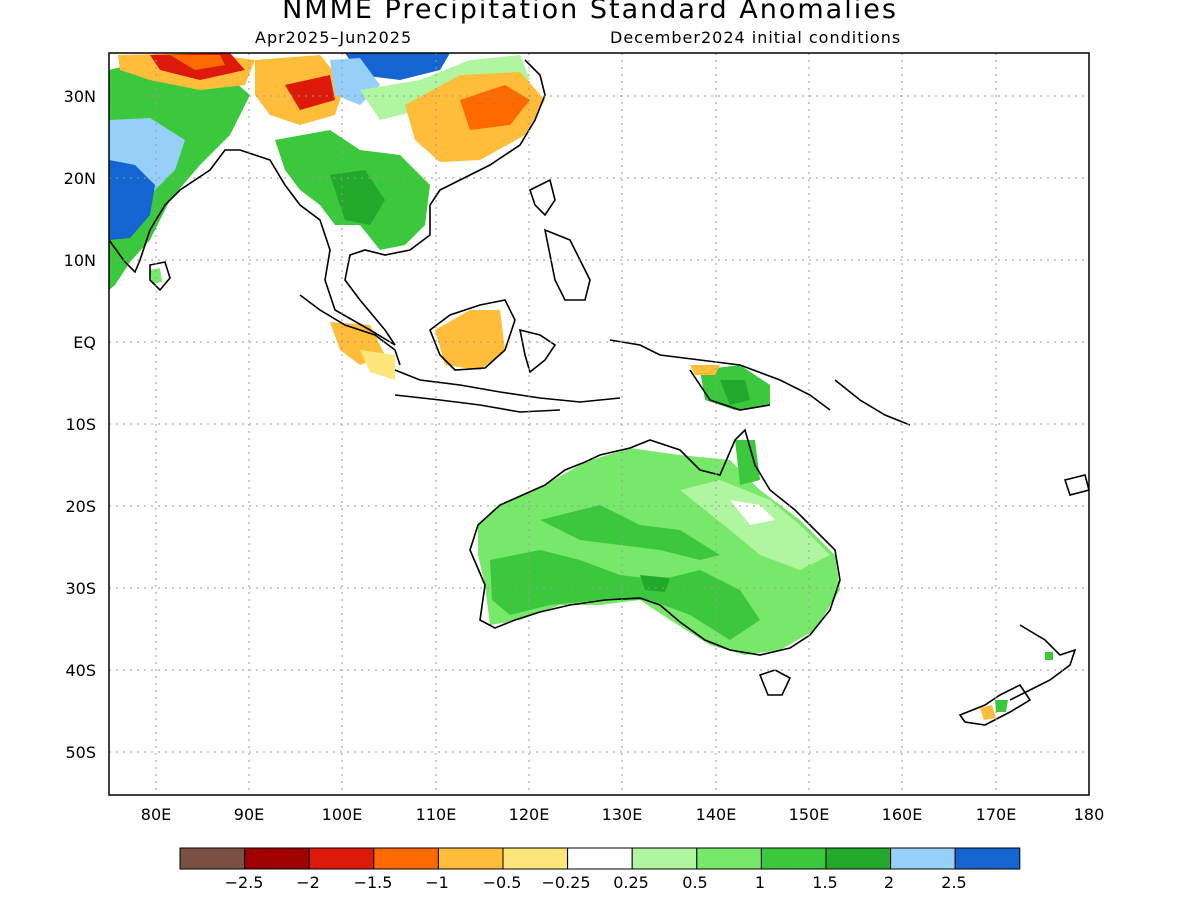 This screenshot has width=1200, height=900. What do you see at coordinates (889, 882) in the screenshot?
I see `legend-label: 2` at bounding box center [889, 882].